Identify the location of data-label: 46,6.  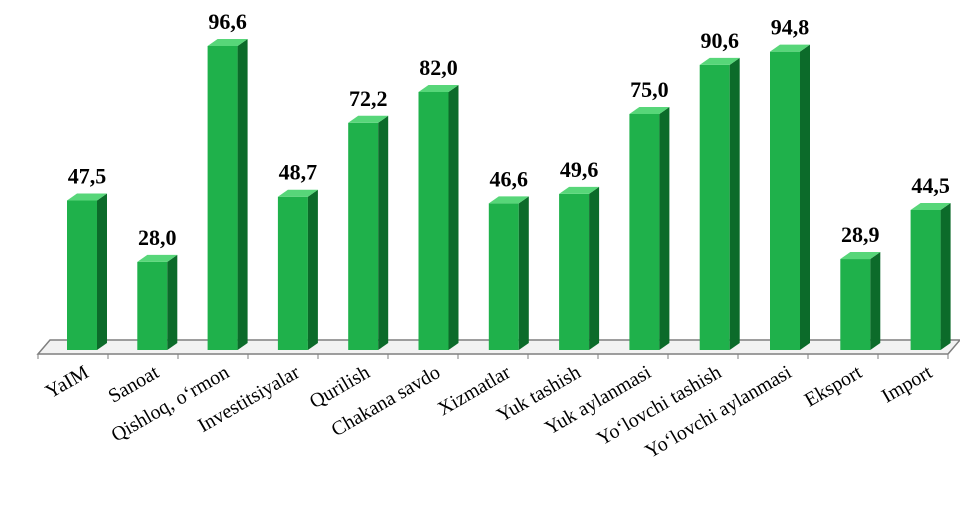
(509, 178).